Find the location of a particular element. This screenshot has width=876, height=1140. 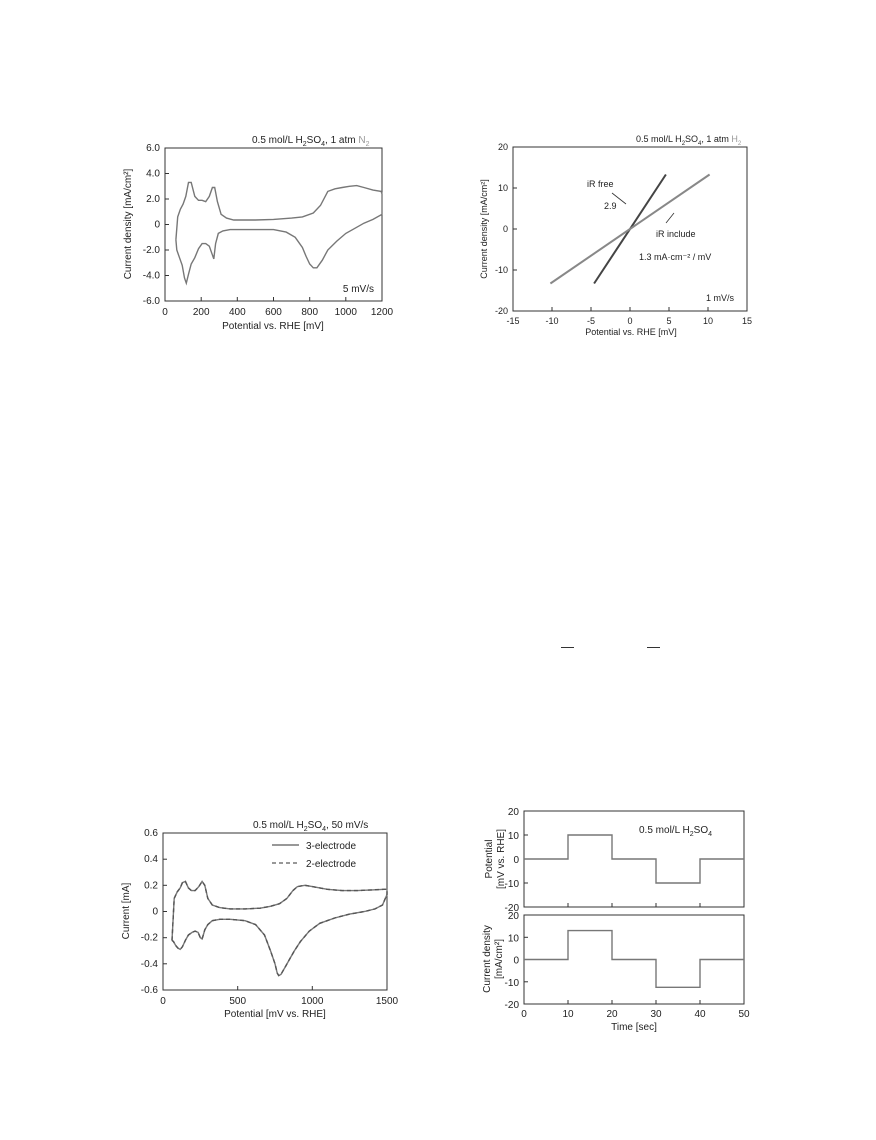

cv-3-electrode-curve is located at coordinates (279, 928).